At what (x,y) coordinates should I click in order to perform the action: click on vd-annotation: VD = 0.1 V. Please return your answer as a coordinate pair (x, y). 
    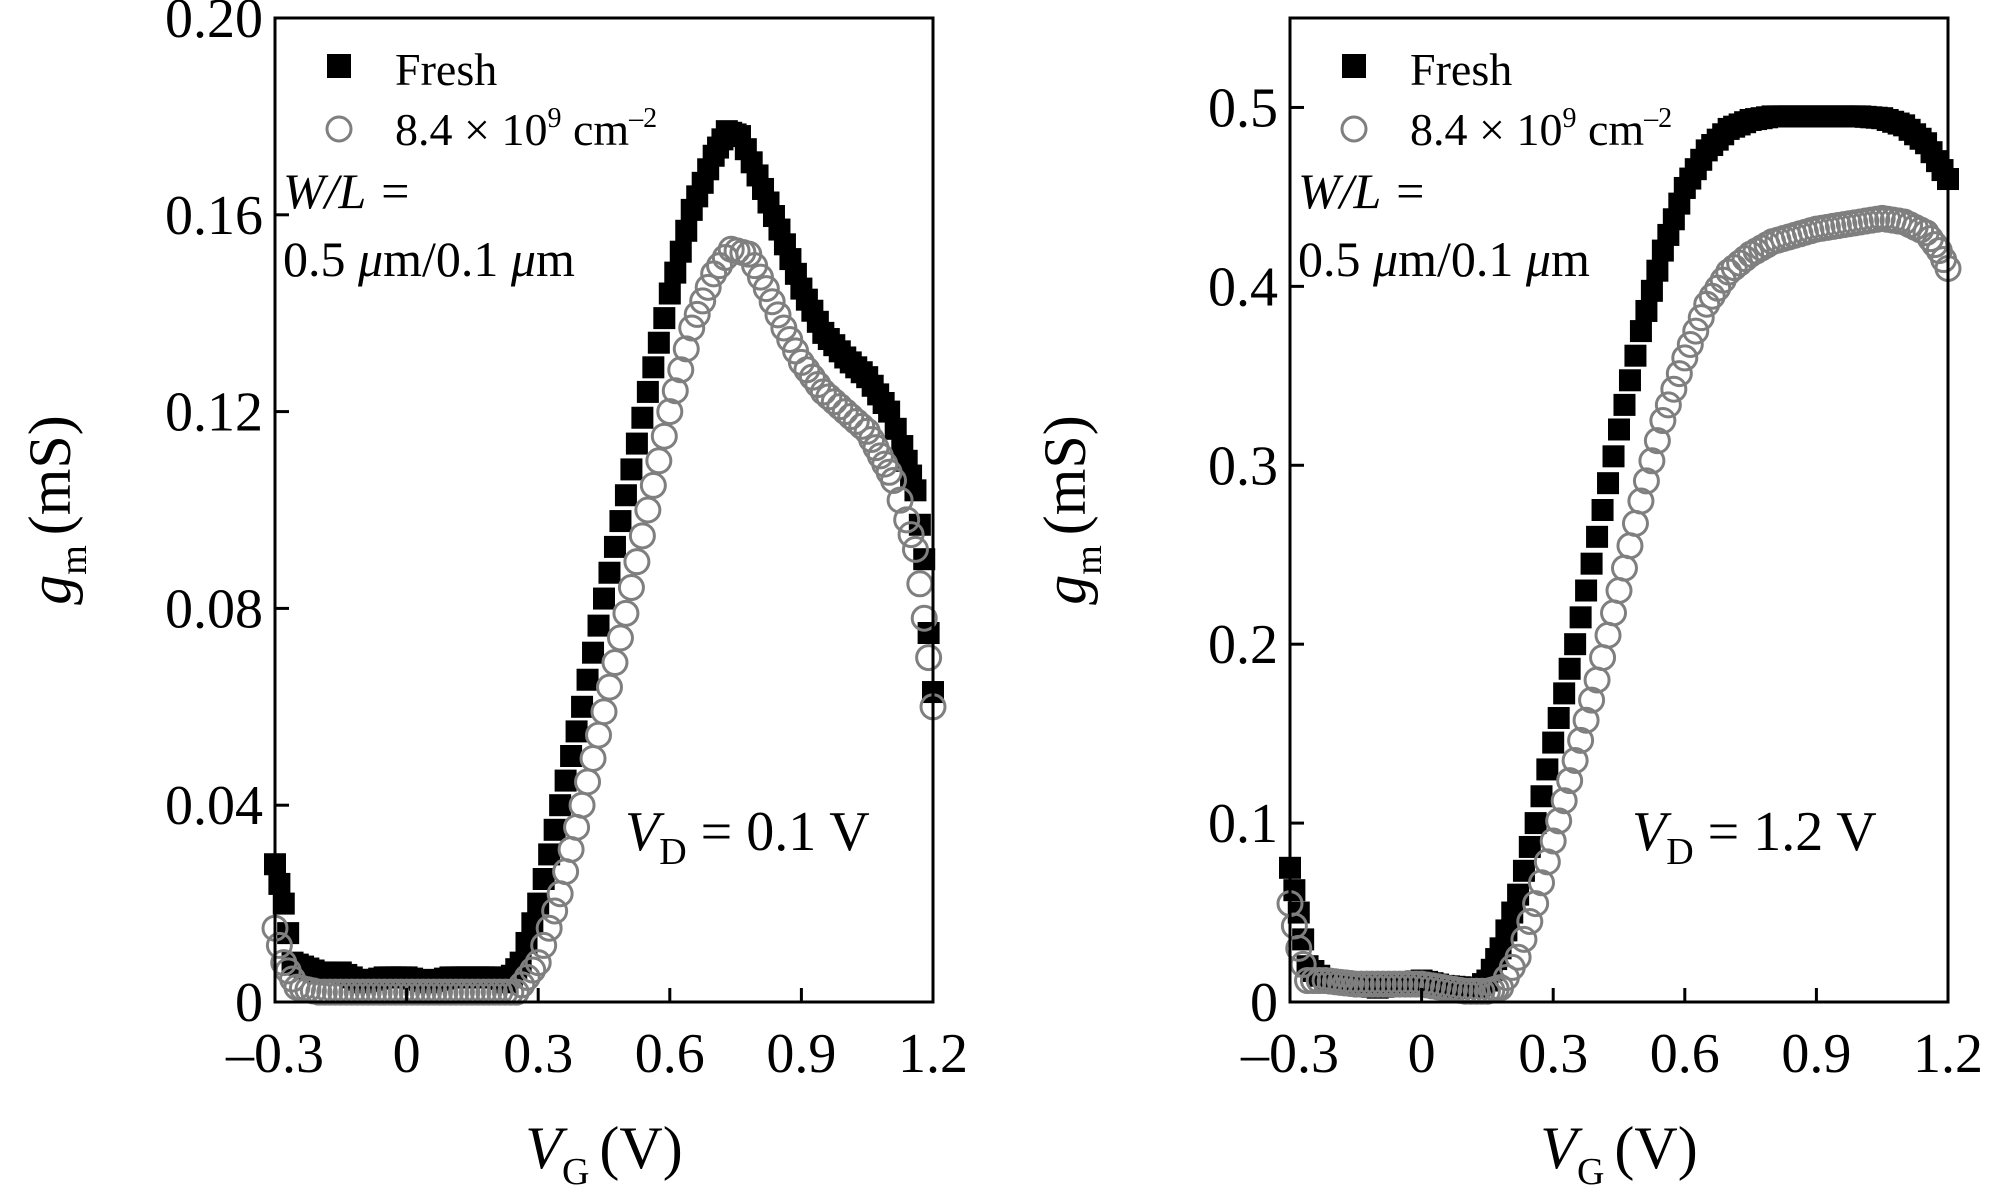
    Looking at the image, I should click on (747, 837).